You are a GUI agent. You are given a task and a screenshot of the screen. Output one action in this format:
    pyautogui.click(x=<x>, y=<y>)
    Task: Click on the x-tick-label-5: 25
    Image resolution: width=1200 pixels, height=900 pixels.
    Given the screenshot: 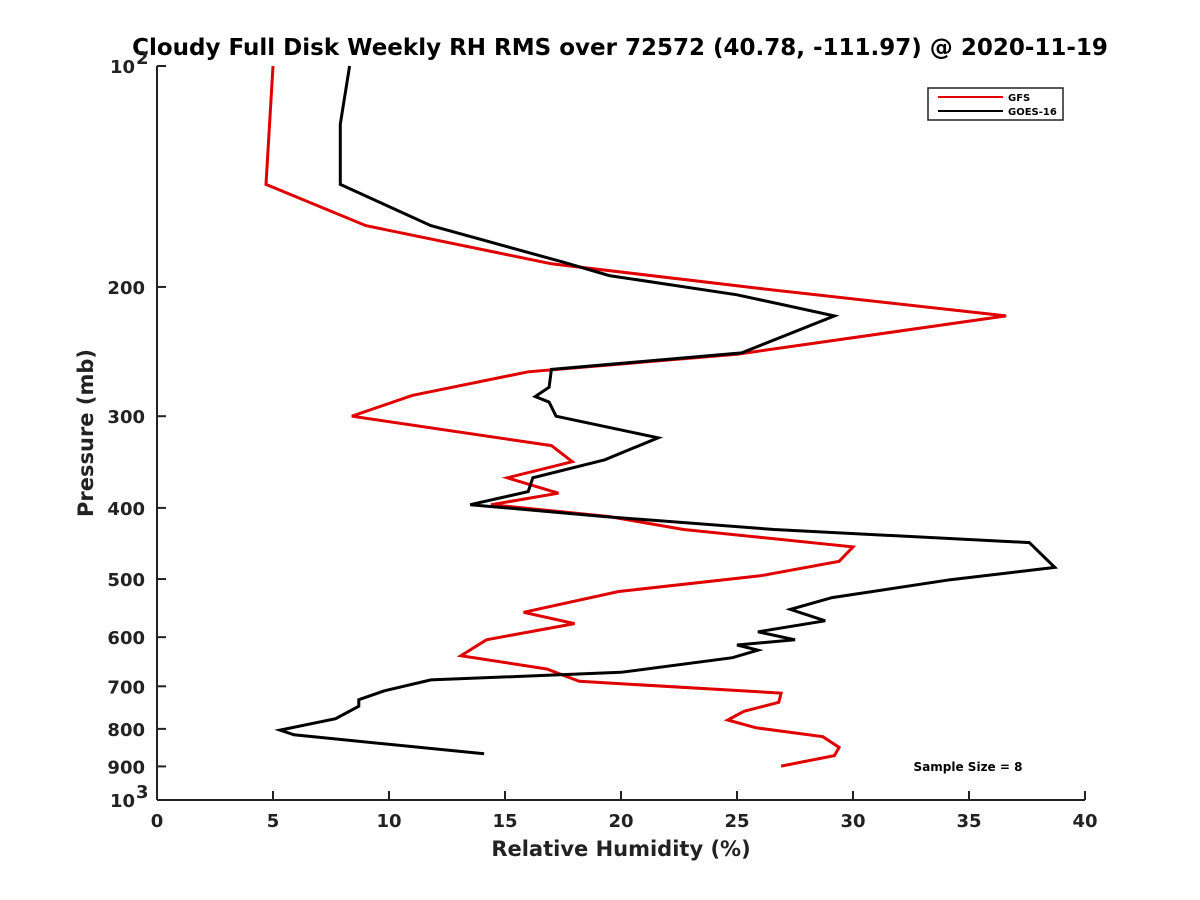 What is the action you would take?
    pyautogui.click(x=736, y=821)
    